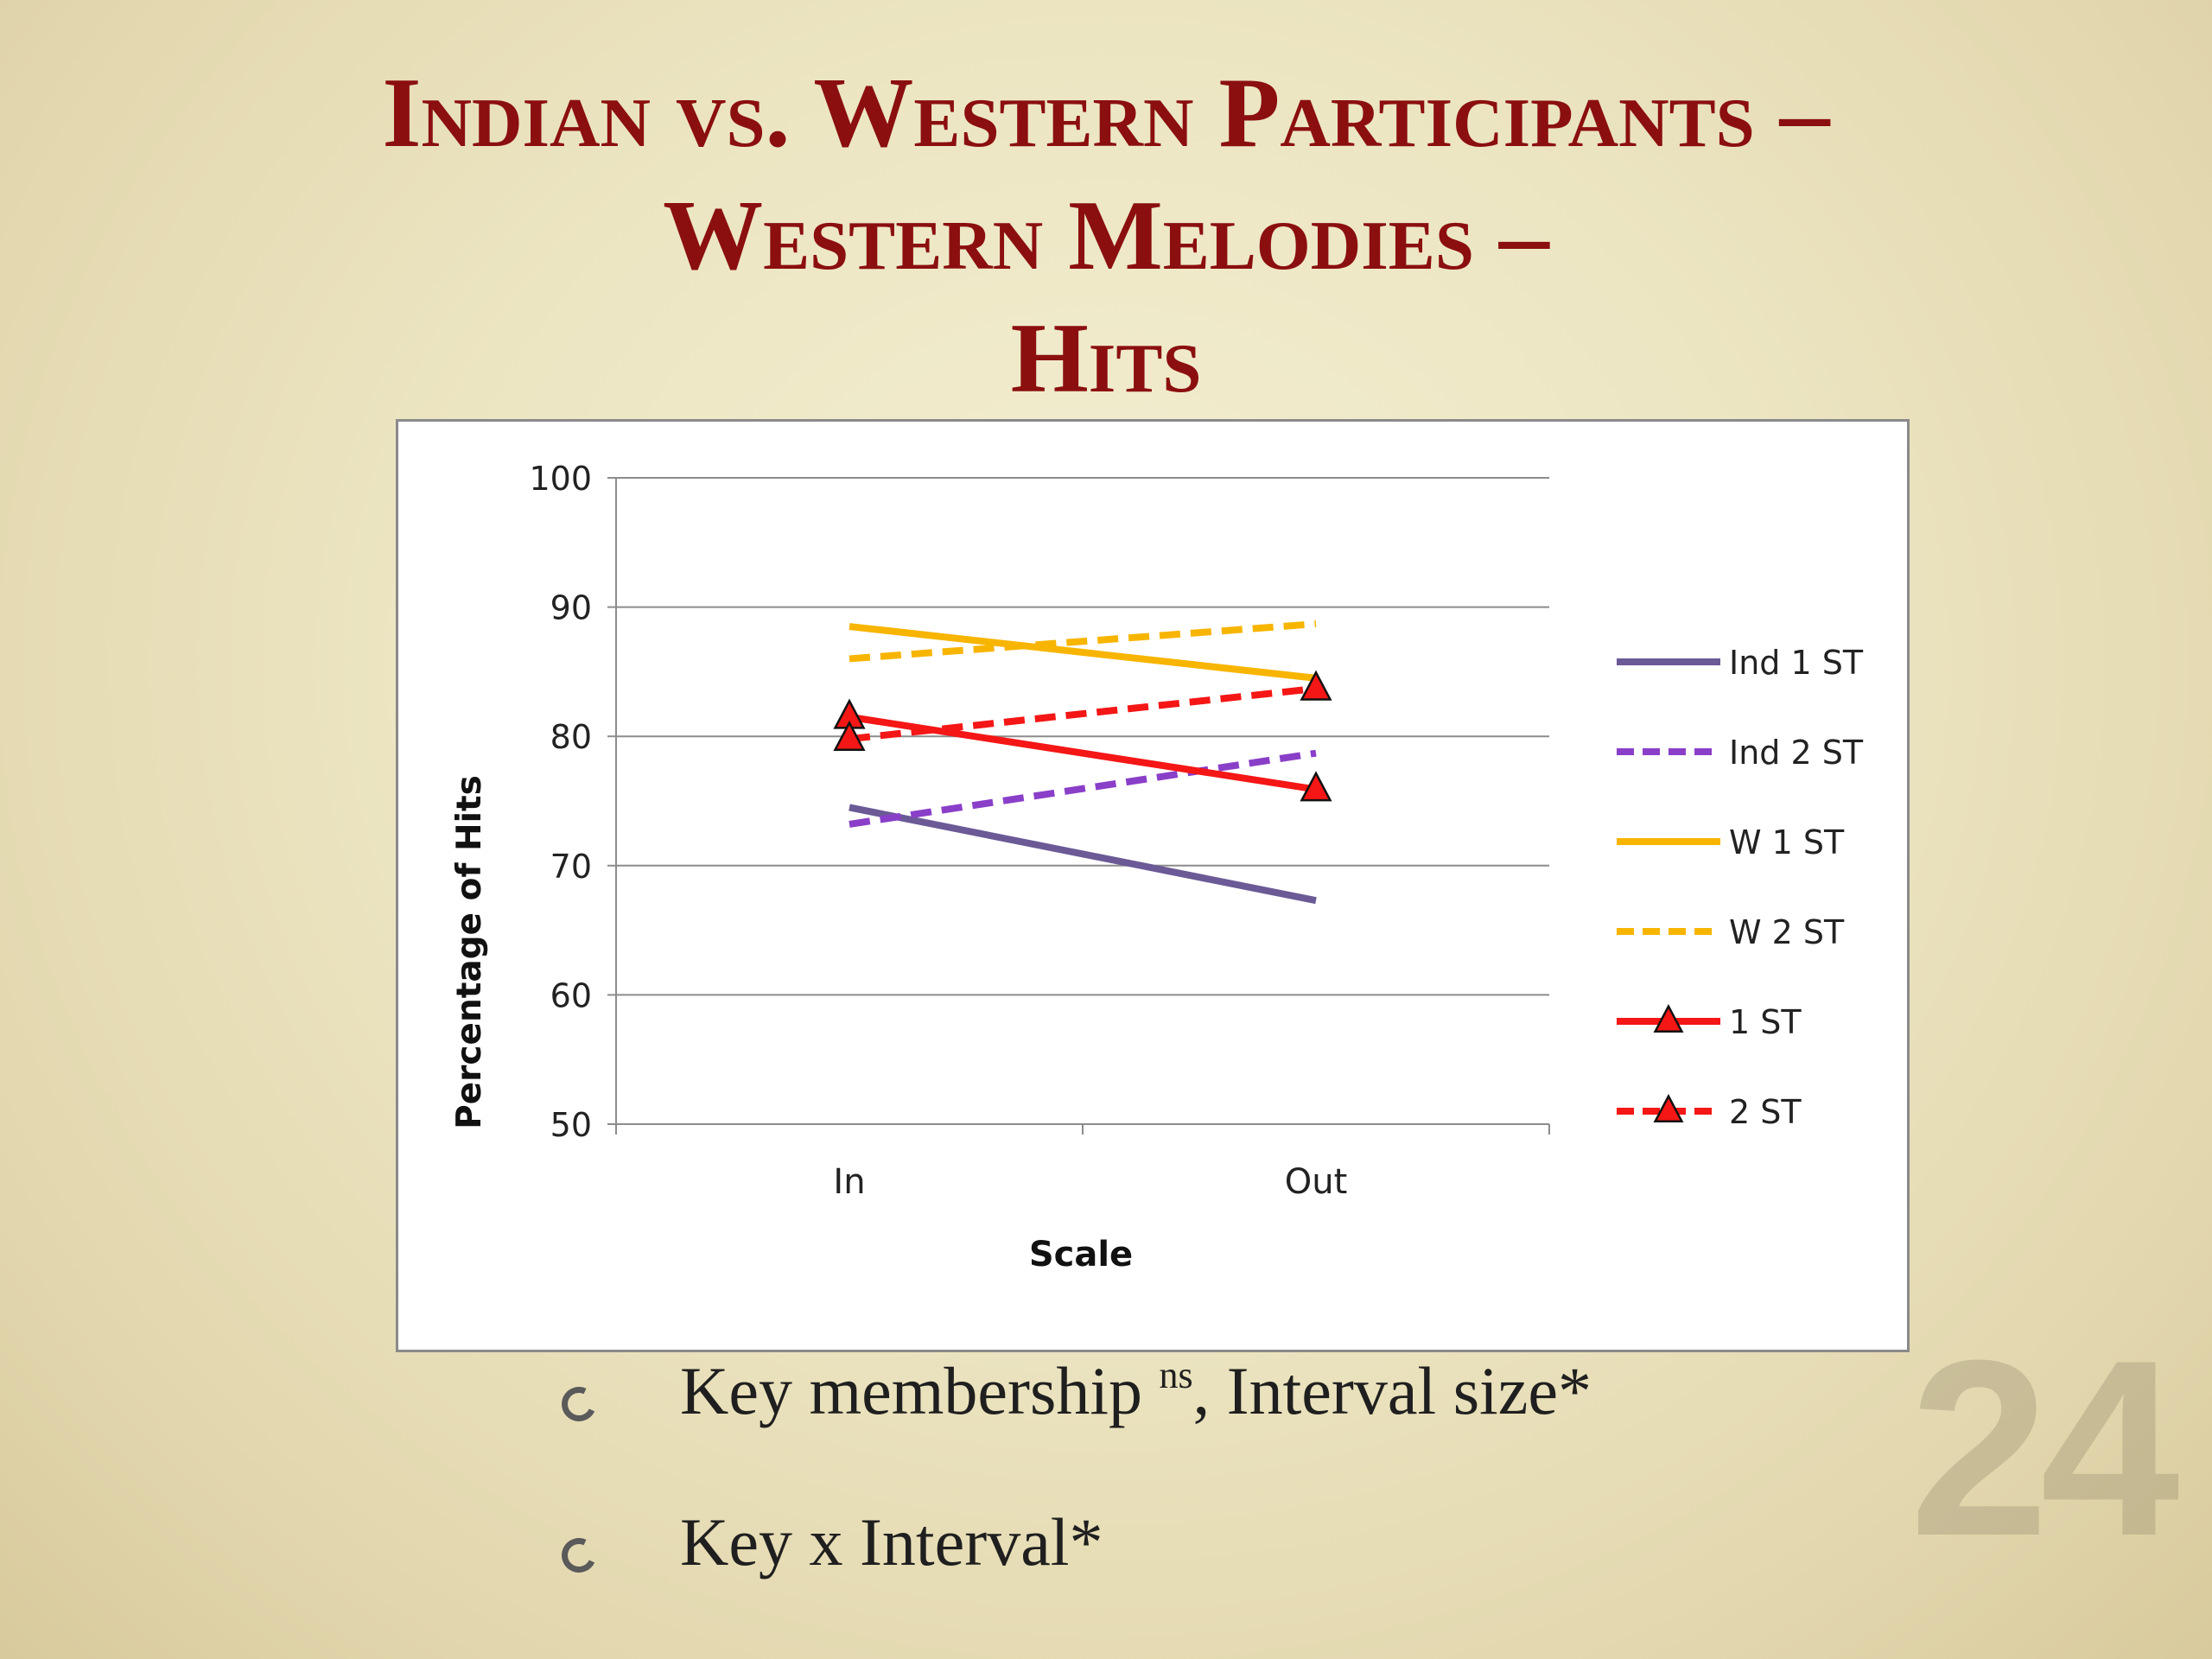 The width and height of the screenshot is (2212, 1659). I want to click on legend-label: W 2 ST, so click(1787, 932).